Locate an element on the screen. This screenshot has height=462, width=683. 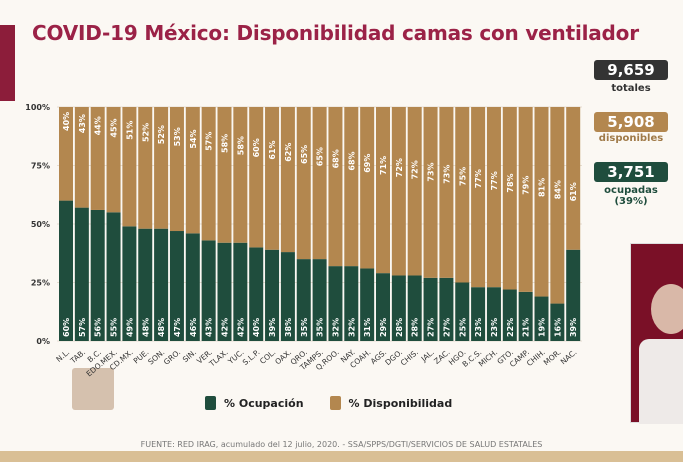
data-label-occupancy: 46% is located at coordinates (193, 327).